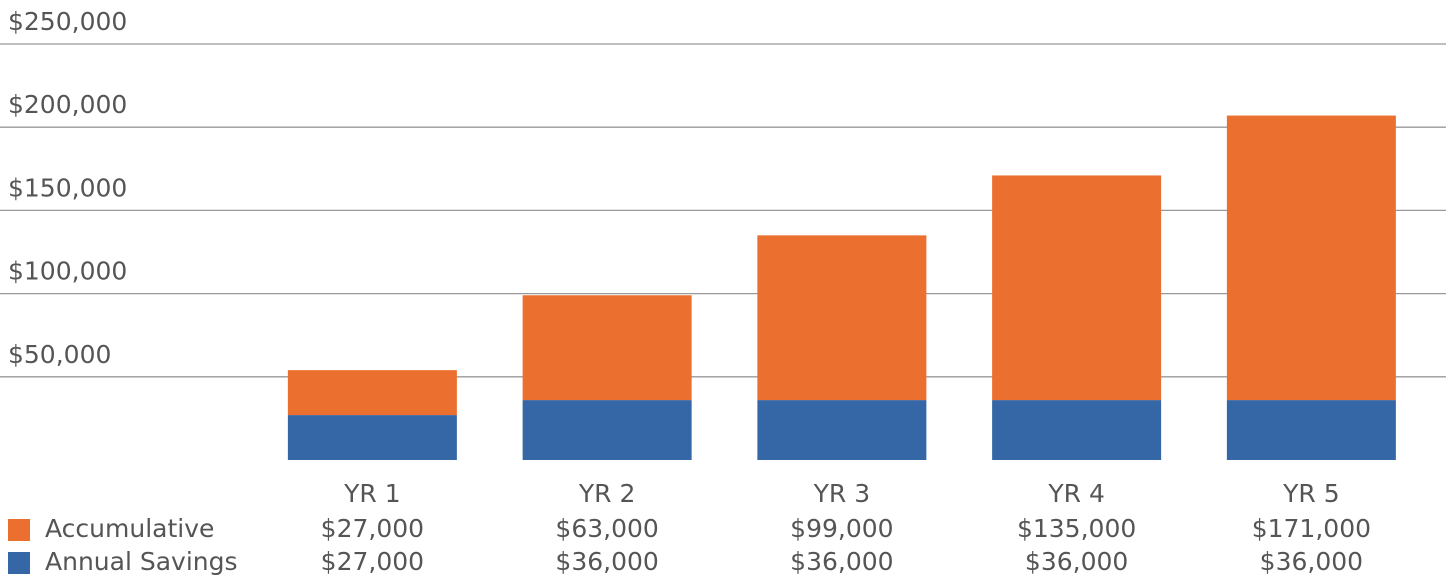 This screenshot has height=579, width=1454. I want to click on y-tick-label: $250,000, so click(67, 21).